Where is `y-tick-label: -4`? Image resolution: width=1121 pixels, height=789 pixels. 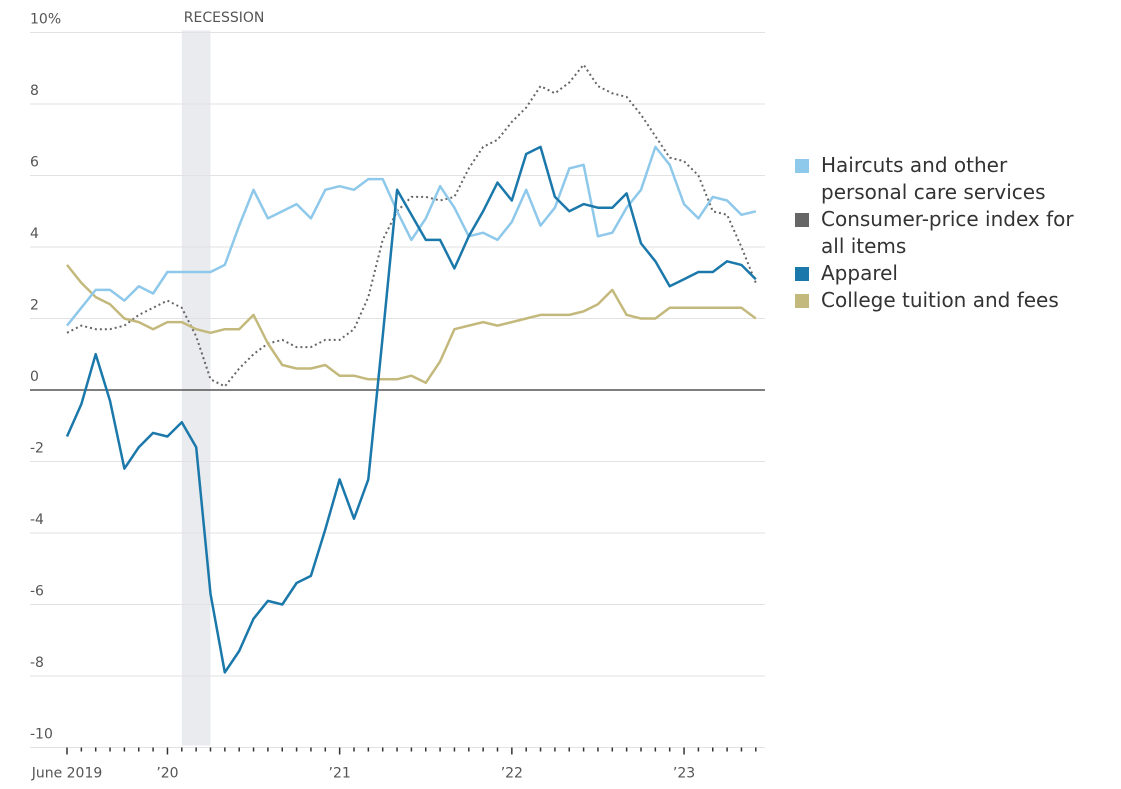
y-tick-label: -4 is located at coordinates (37, 520).